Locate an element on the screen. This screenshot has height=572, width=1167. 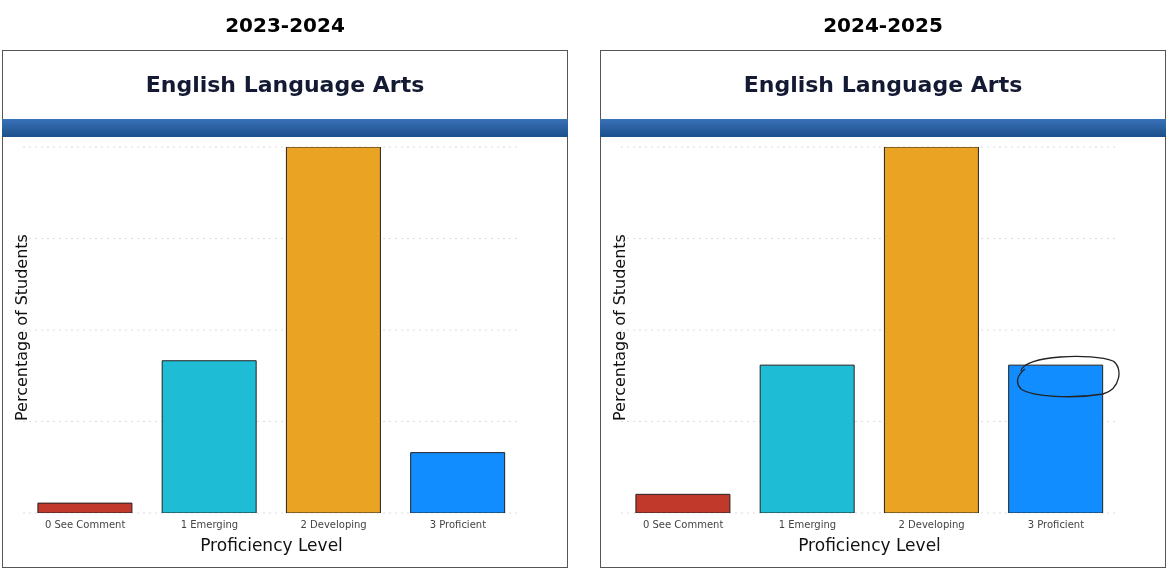
chart-title: 2023-2024 is located at coordinates (285, 25).